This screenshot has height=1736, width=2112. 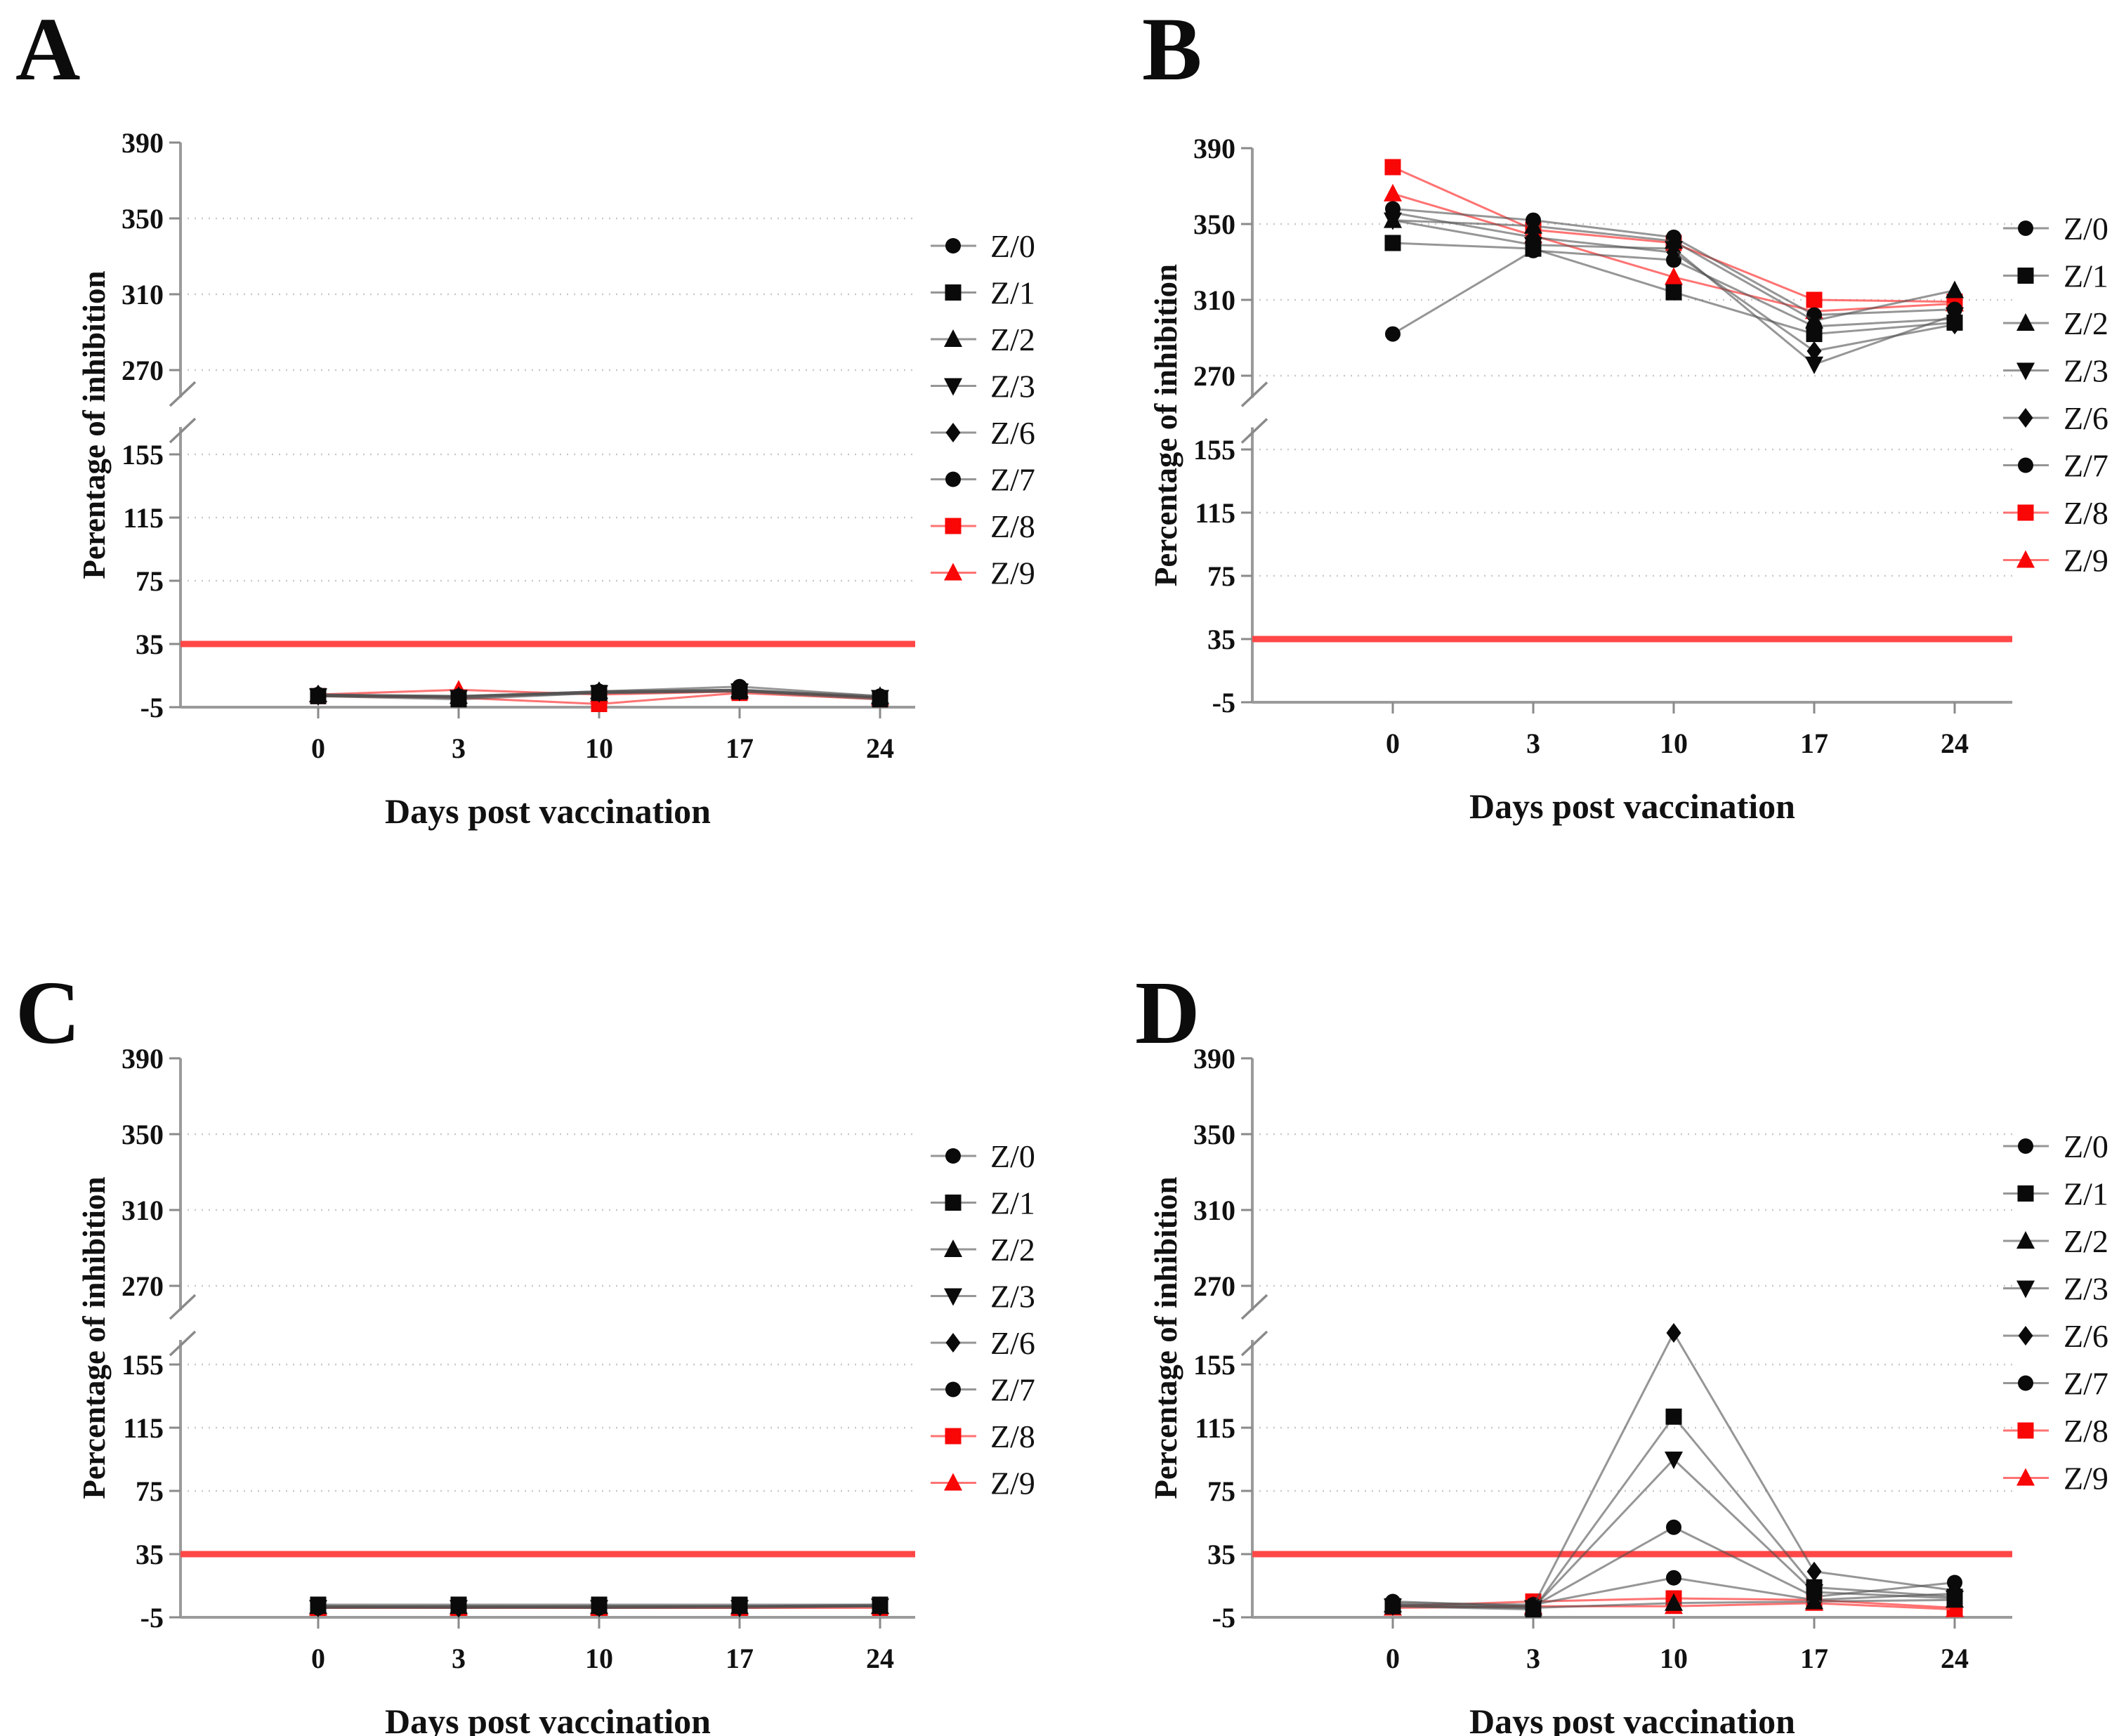 What do you see at coordinates (48, 49) in the screenshot?
I see `panel-label-a: A` at bounding box center [48, 49].